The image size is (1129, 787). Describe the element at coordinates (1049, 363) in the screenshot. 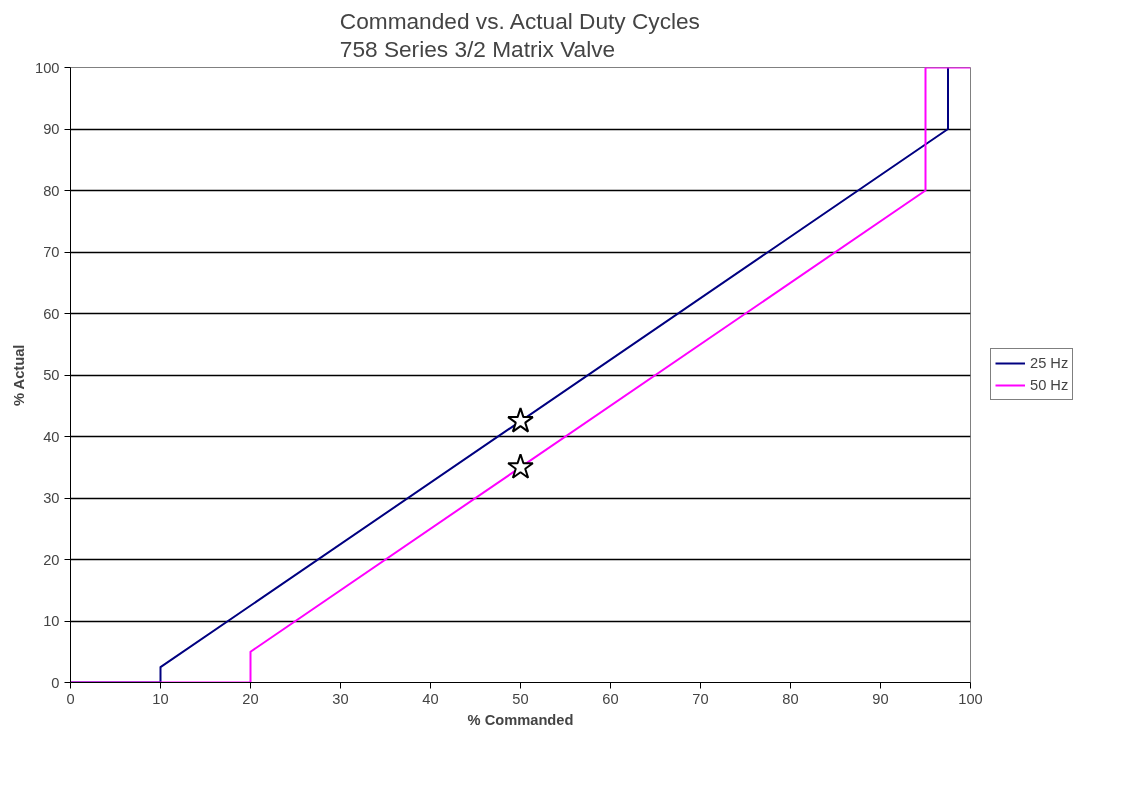

I see `legend-label: 25 Hz` at that location.